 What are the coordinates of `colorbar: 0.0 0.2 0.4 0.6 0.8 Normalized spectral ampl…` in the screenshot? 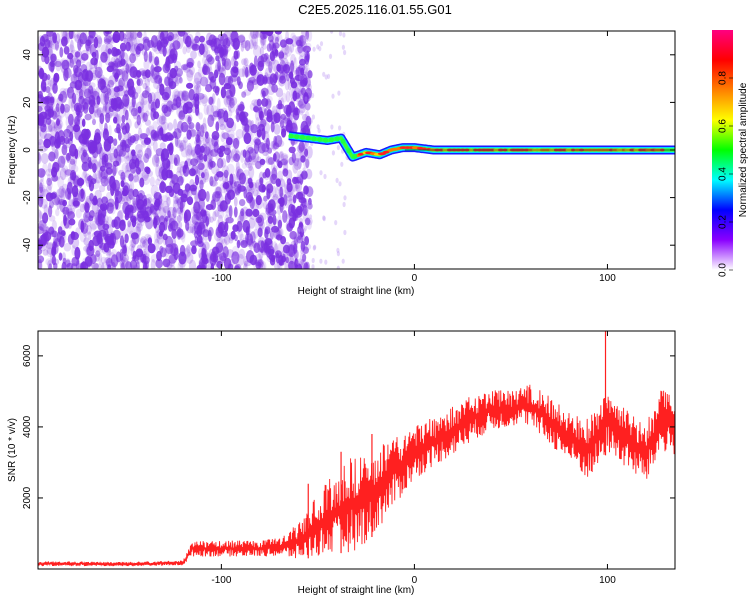 It's located at (730, 153).